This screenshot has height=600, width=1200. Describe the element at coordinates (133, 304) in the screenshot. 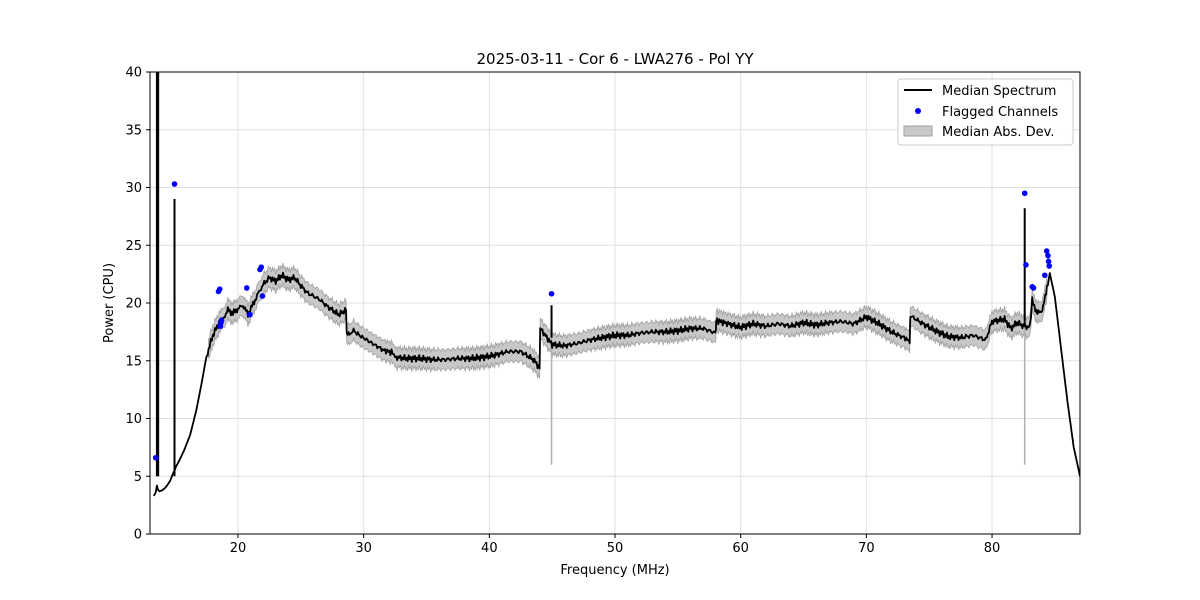

I see `y-tick-label: 20` at that location.